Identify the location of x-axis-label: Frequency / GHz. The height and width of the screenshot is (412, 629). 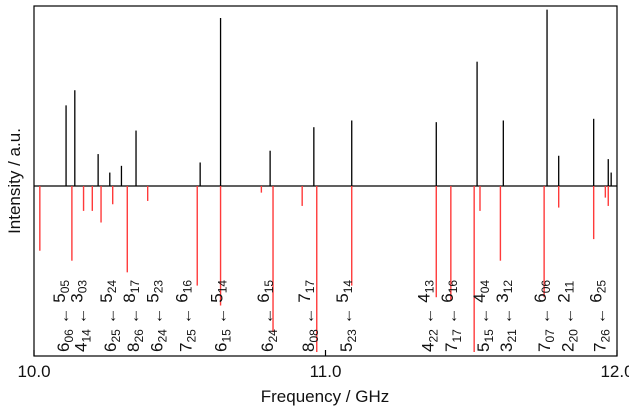
(325, 396).